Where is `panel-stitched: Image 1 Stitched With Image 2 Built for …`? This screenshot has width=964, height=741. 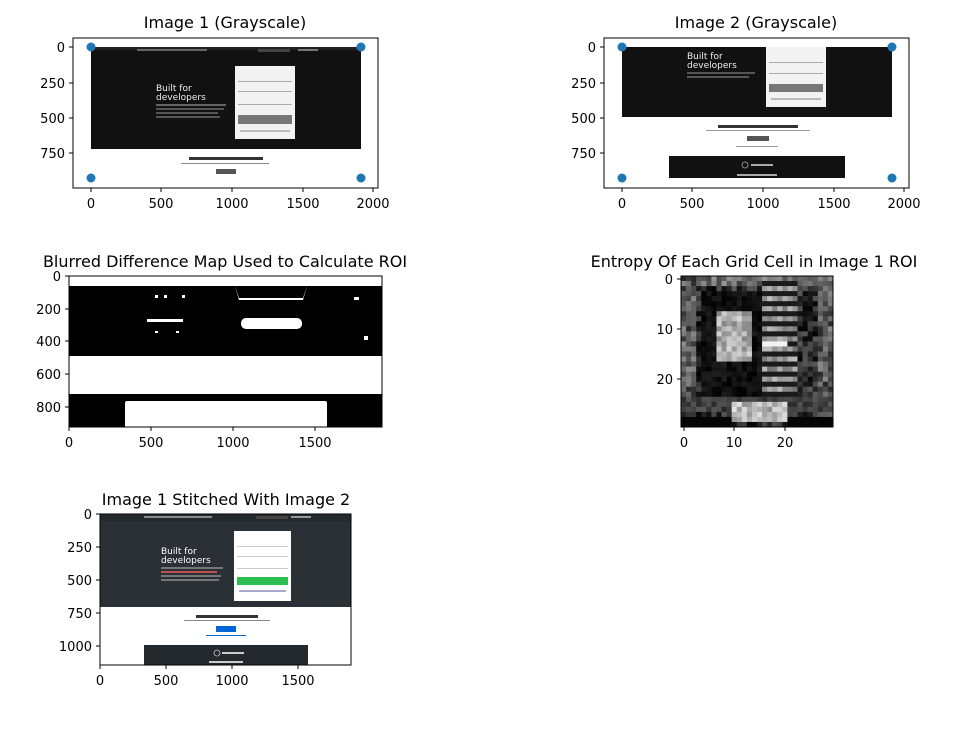 panel-stitched: Image 1 Stitched With Image 2 Built for … is located at coordinates (205, 589).